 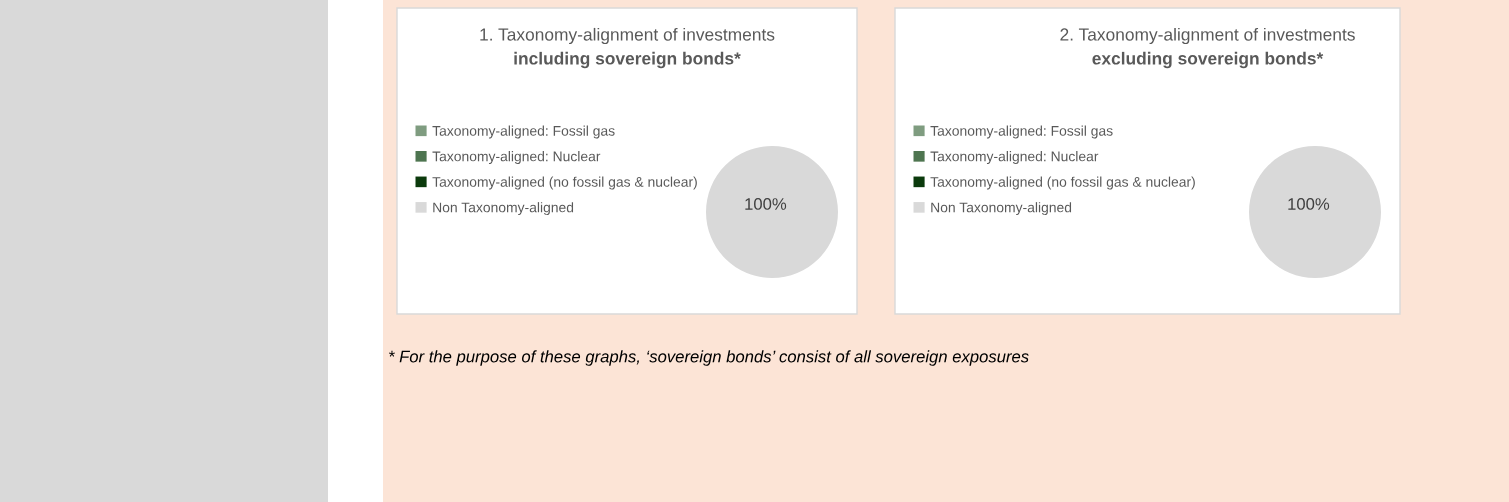 I want to click on chart-title: 2. Taxonomy-alignment of investments, so click(x=1207, y=36).